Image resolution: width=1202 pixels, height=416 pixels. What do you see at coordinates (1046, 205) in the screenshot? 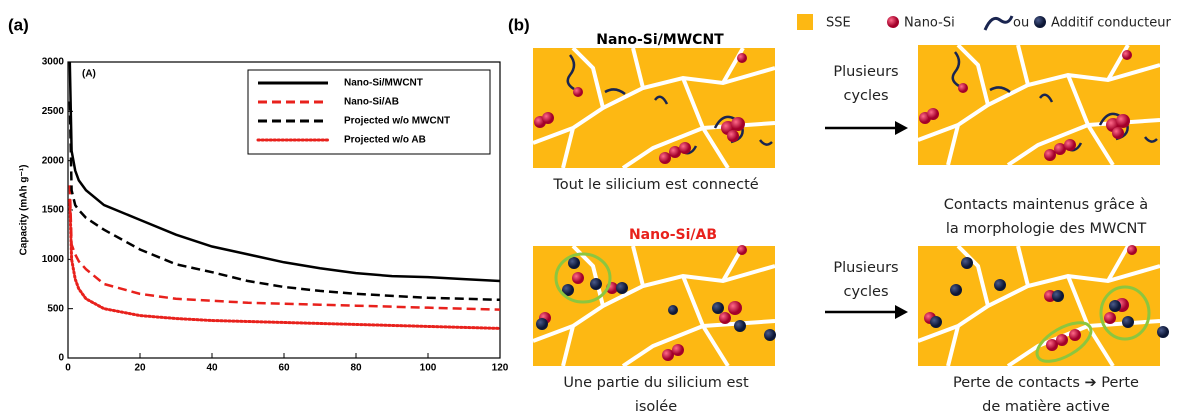
I see `caption: Contacts maintenus grâce à` at bounding box center [1046, 205].